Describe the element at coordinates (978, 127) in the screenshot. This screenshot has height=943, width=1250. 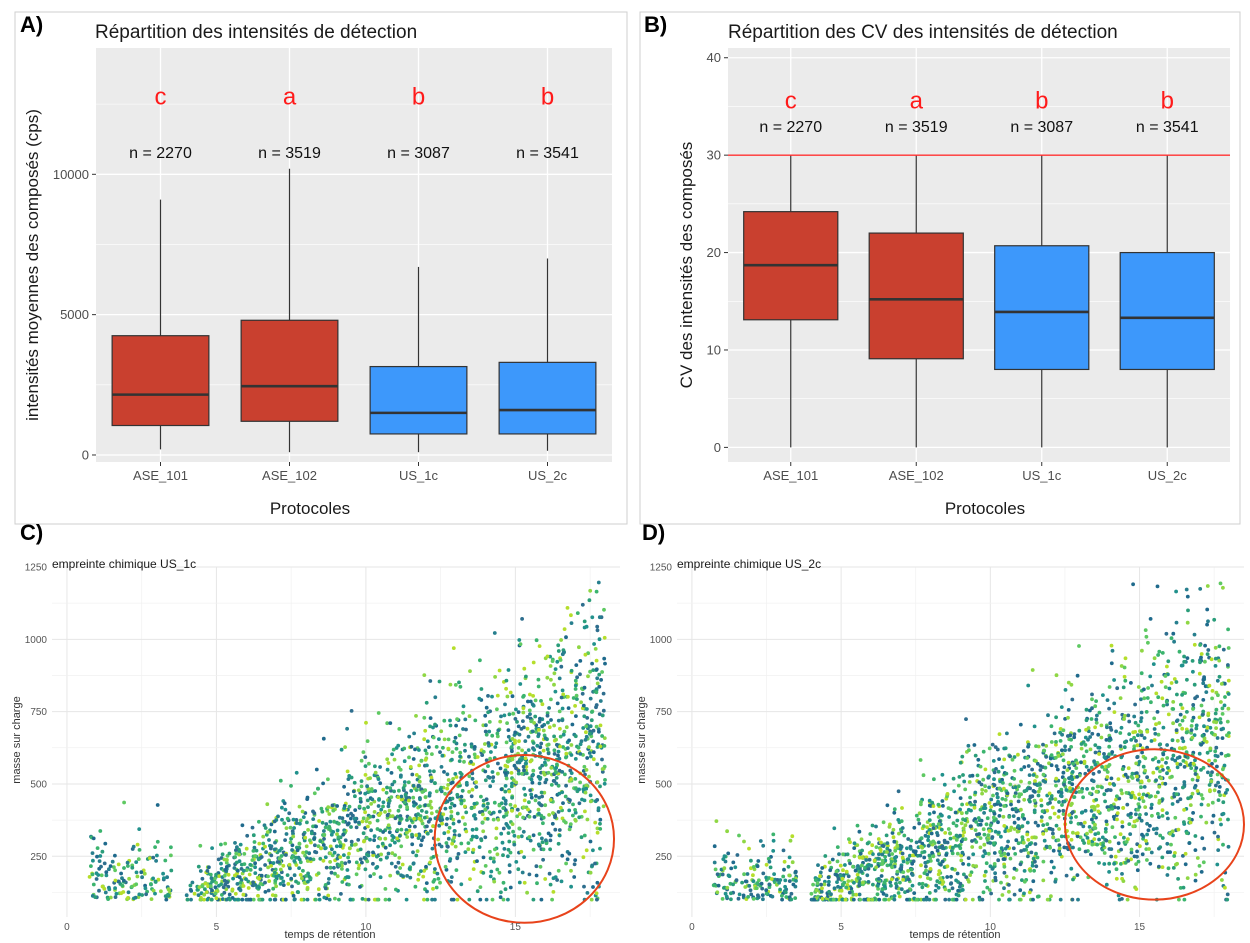
I see `count-labels: n = 2270 n = 3519 n = 3087 n = 3541` at that location.